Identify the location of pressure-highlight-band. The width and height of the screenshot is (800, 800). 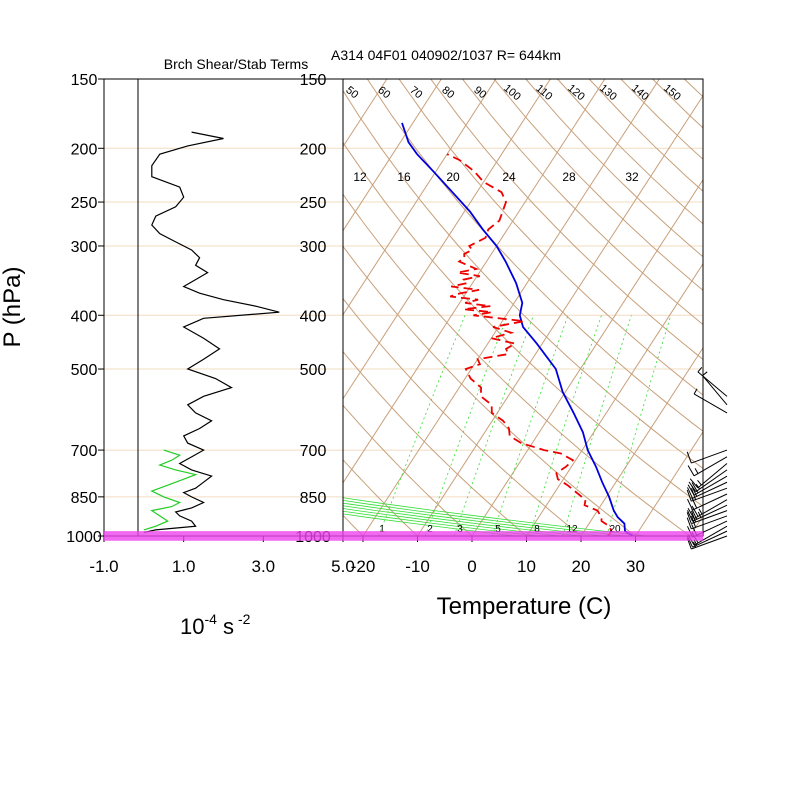
(403, 536).